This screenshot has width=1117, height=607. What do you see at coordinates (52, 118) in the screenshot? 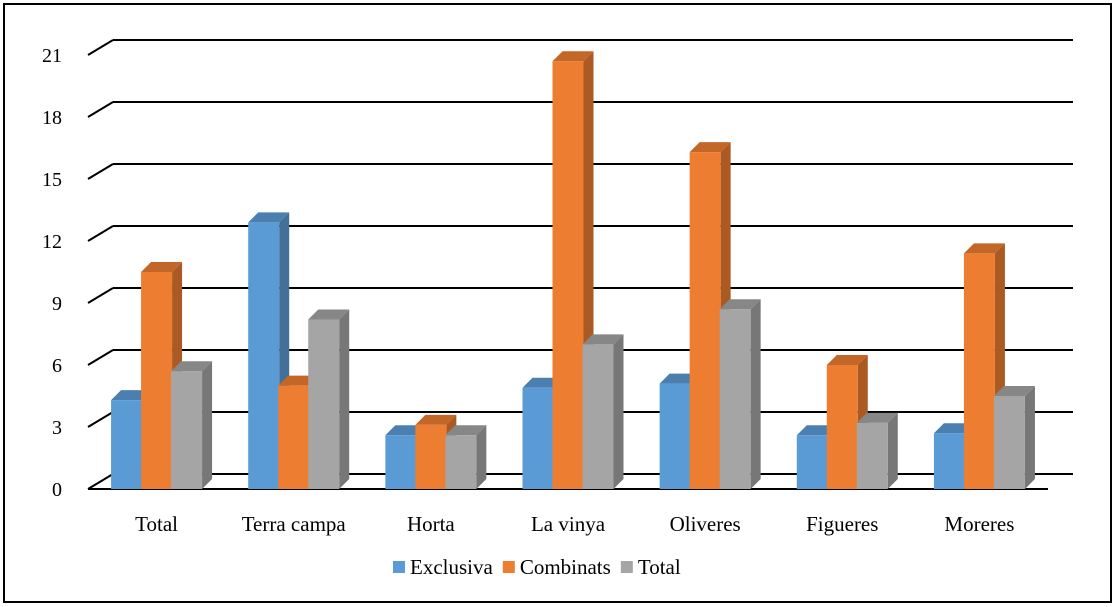
I see `y-tick-label: 18` at bounding box center [52, 118].